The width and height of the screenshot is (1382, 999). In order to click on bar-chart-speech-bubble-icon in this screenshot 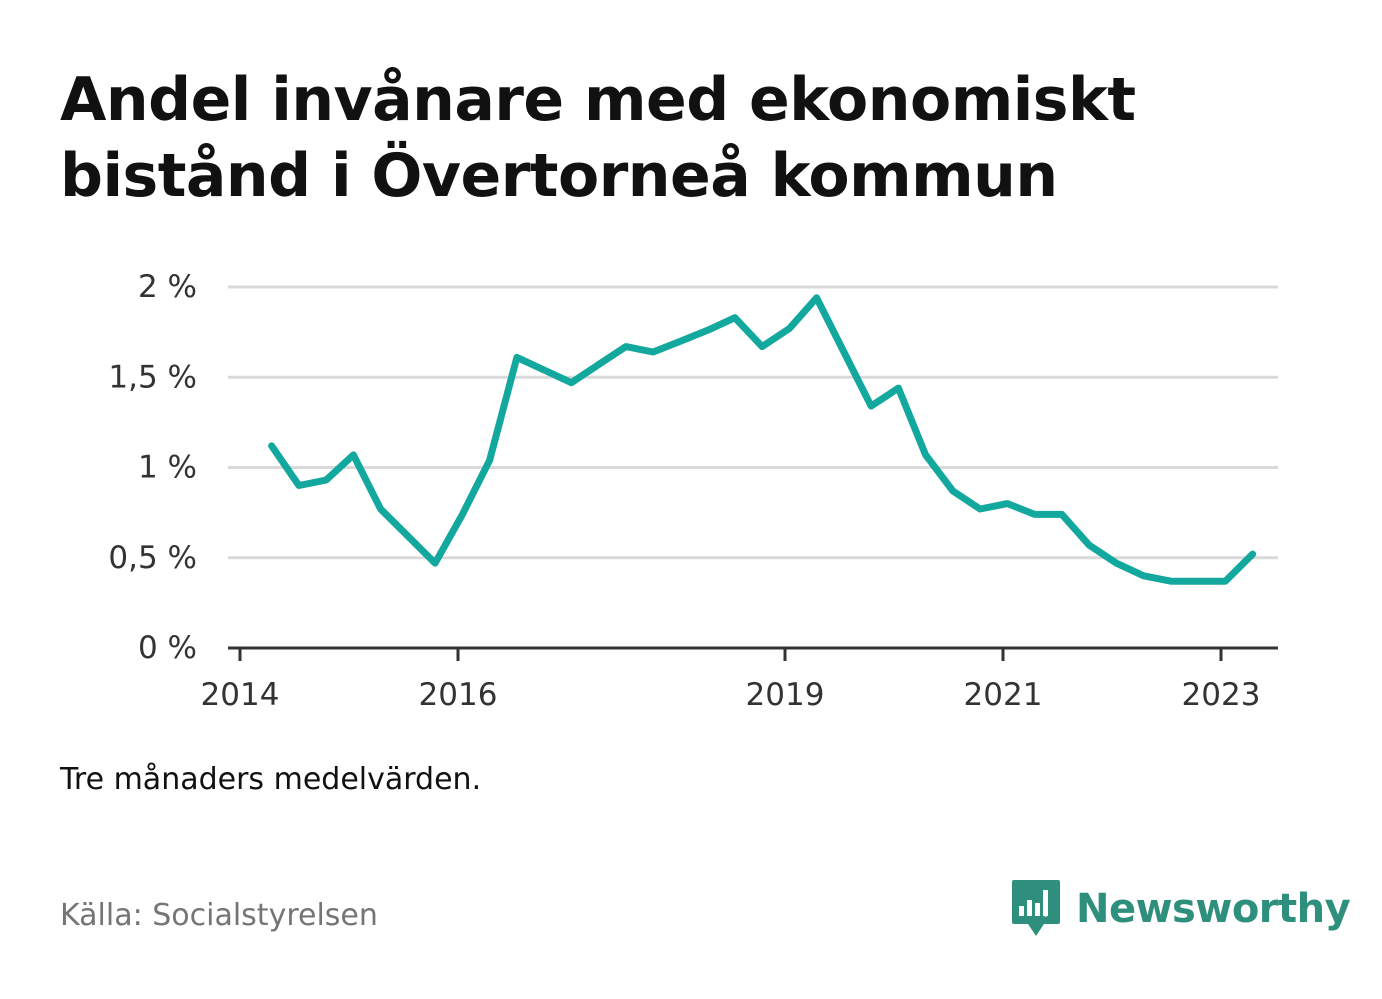, I will do `click(1036, 908)`.